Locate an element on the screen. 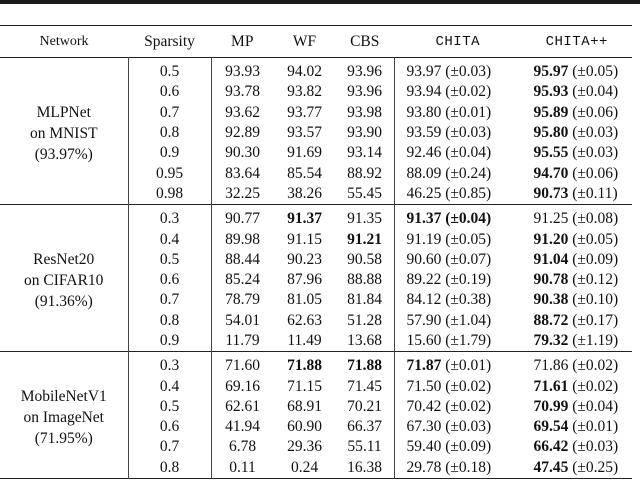 Image resolution: width=640 pixels, height=496 pixels. chitapp-value: 95.97 is located at coordinates (551, 72).